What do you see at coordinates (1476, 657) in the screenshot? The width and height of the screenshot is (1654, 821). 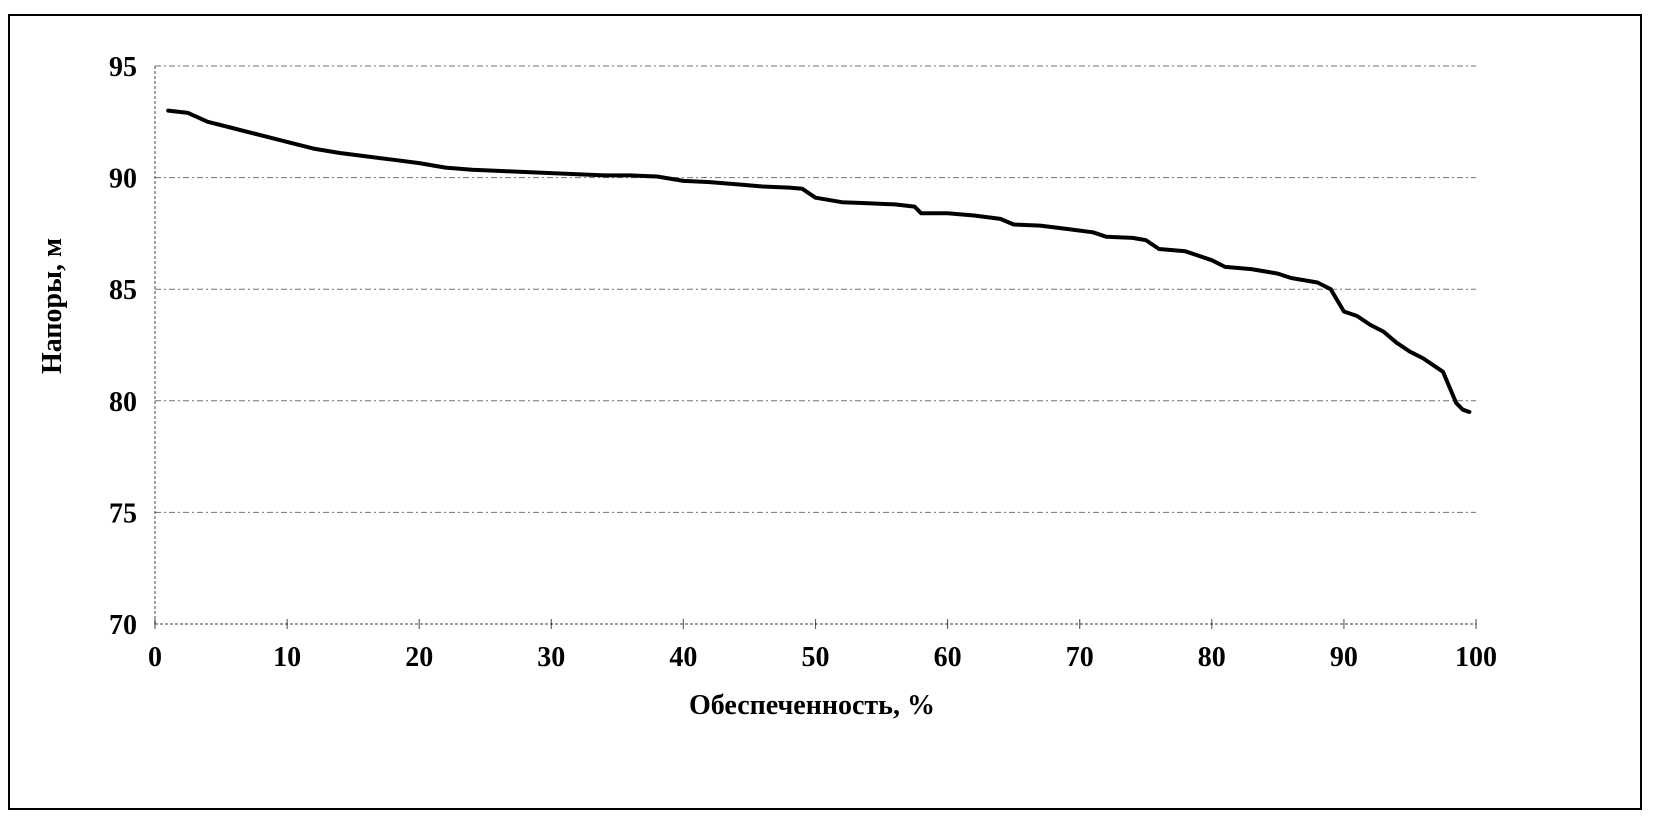 I see `x-tick-label-100: 100` at bounding box center [1476, 657].